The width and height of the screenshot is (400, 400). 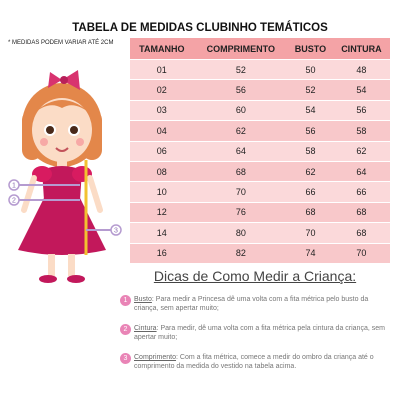 I want to click on table-cell: 08, so click(x=162, y=171).